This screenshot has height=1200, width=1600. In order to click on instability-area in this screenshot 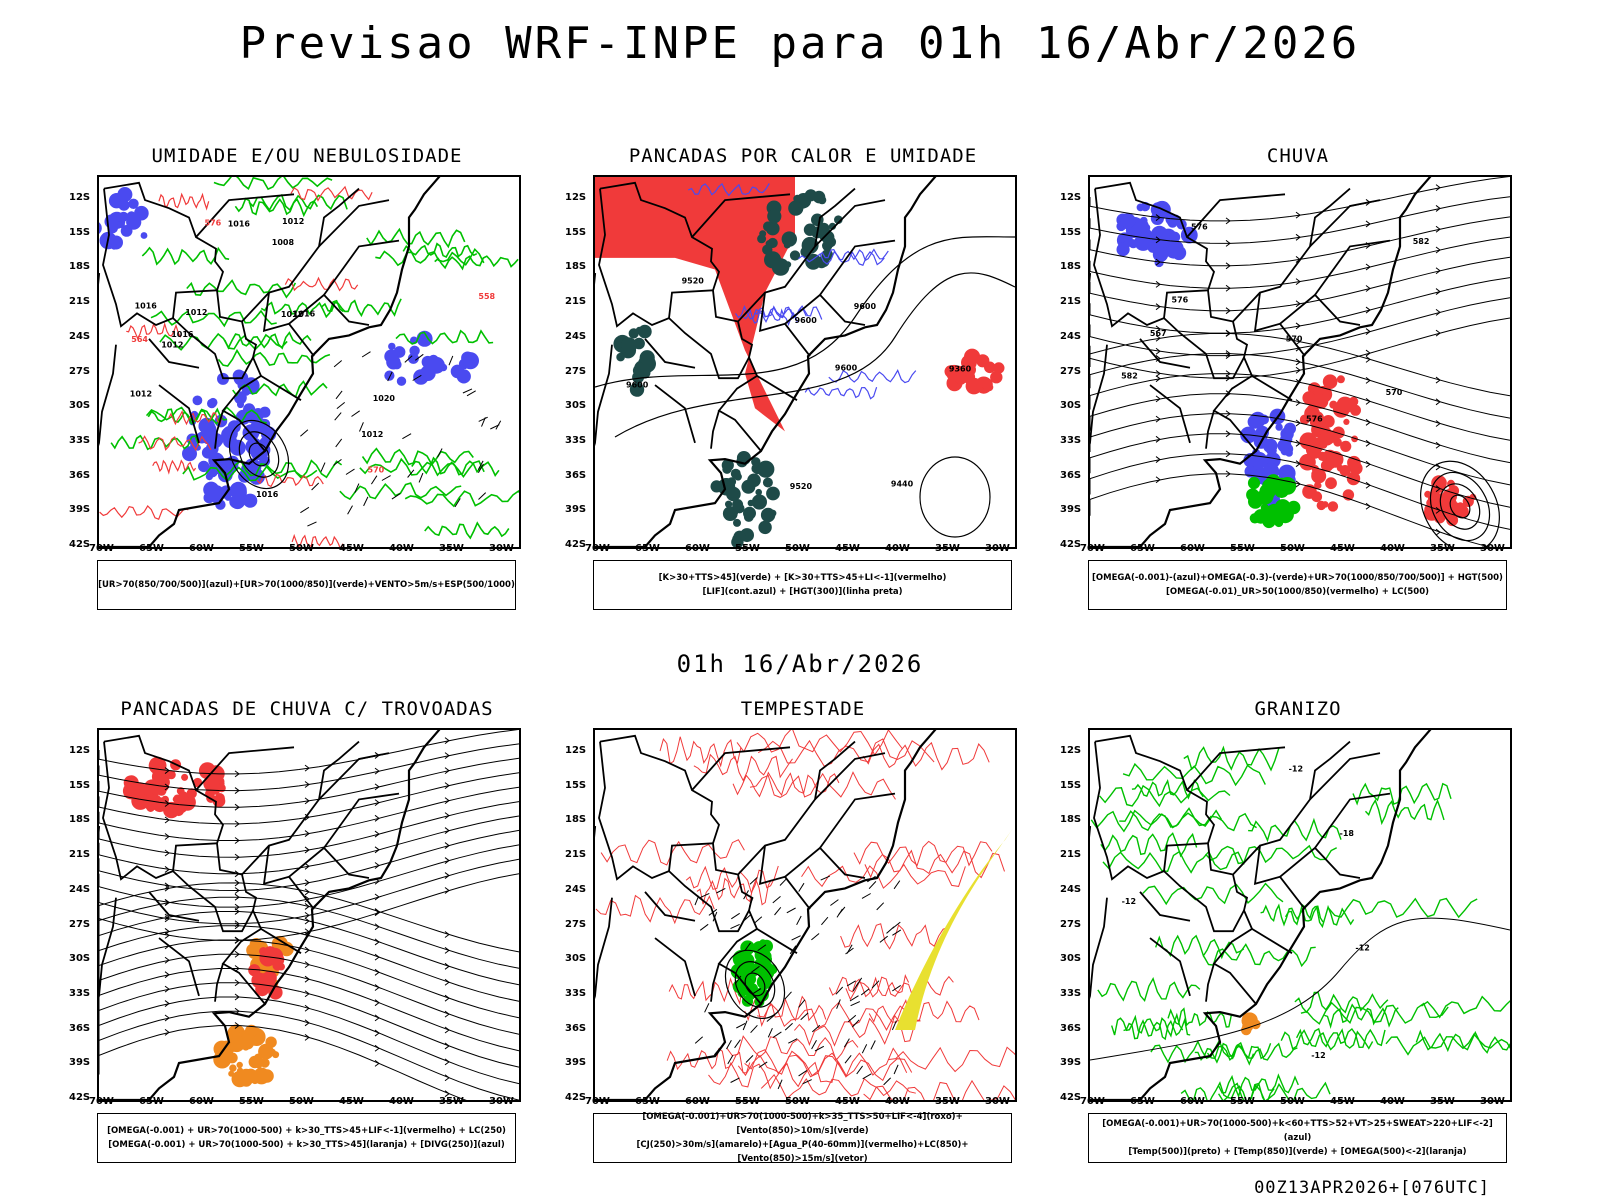, I will do `click(695, 304)`.